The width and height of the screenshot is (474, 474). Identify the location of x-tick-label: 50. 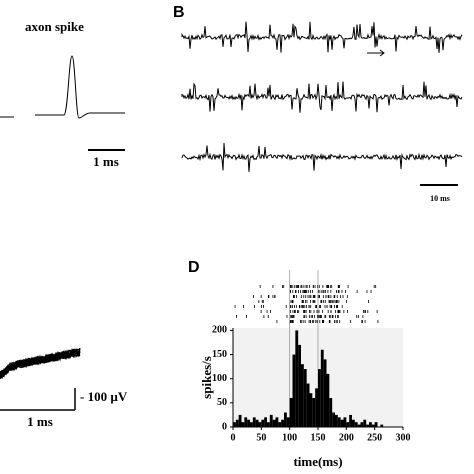
(261, 437).